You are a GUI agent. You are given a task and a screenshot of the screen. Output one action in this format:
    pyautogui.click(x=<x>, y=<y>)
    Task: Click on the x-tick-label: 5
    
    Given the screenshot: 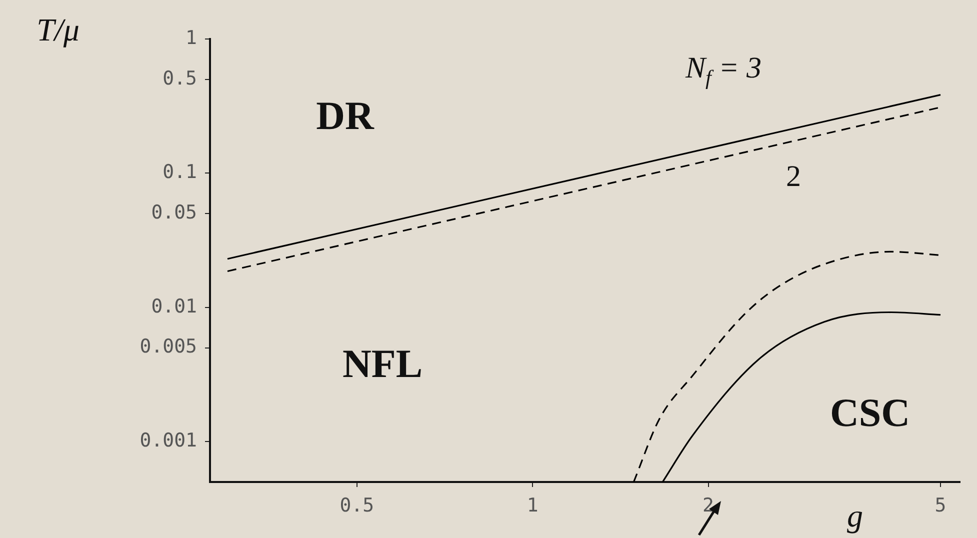 What is the action you would take?
    pyautogui.click(x=940, y=505)
    